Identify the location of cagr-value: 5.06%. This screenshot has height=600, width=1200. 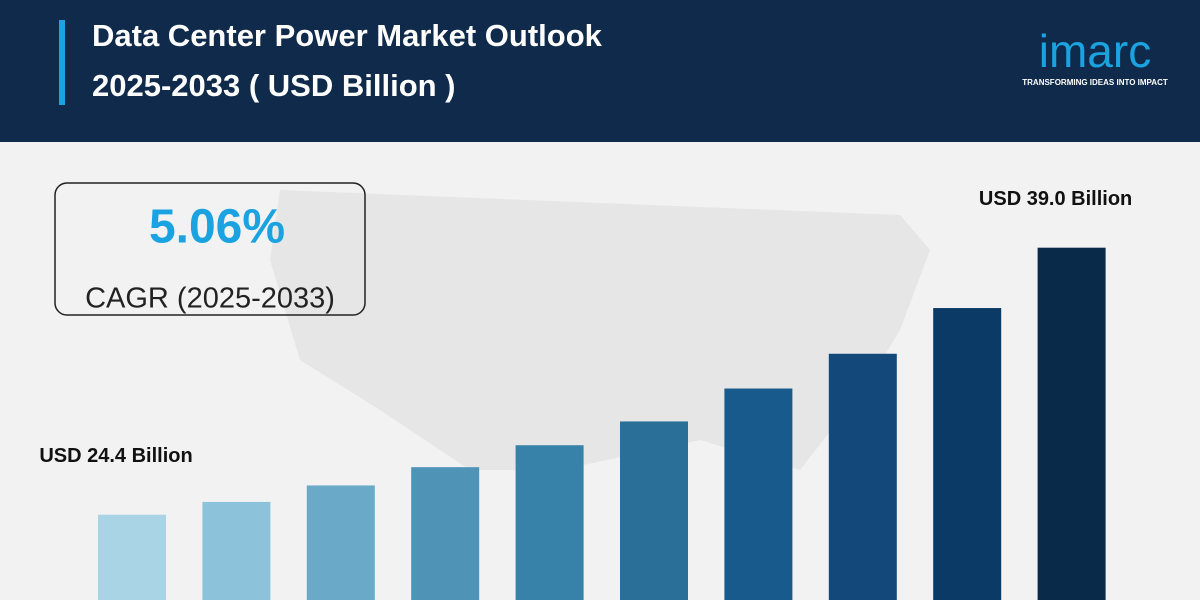
(217, 227).